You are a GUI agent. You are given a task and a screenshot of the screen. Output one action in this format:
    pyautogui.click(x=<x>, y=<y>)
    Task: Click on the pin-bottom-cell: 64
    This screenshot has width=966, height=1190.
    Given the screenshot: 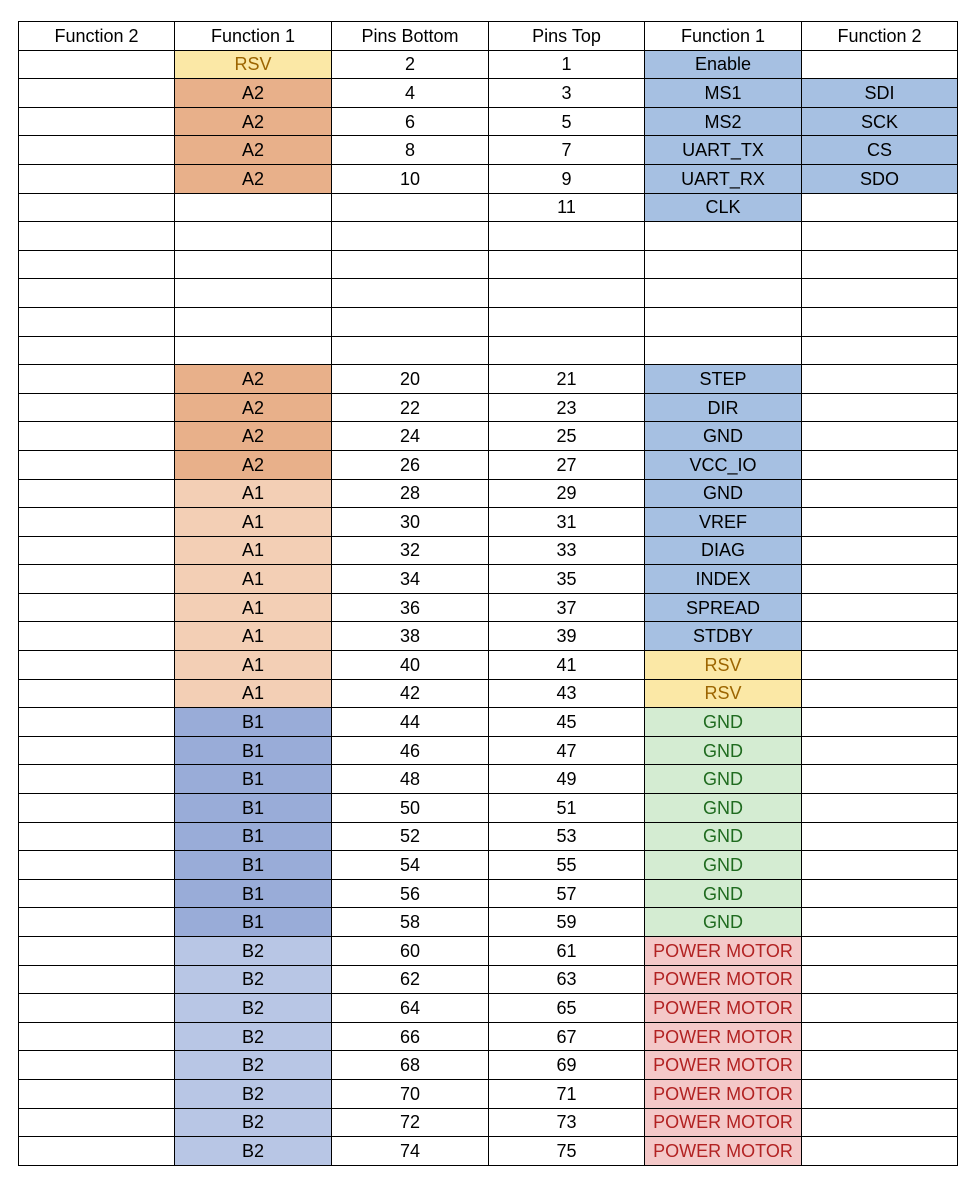 What is the action you would take?
    pyautogui.click(x=410, y=1008)
    